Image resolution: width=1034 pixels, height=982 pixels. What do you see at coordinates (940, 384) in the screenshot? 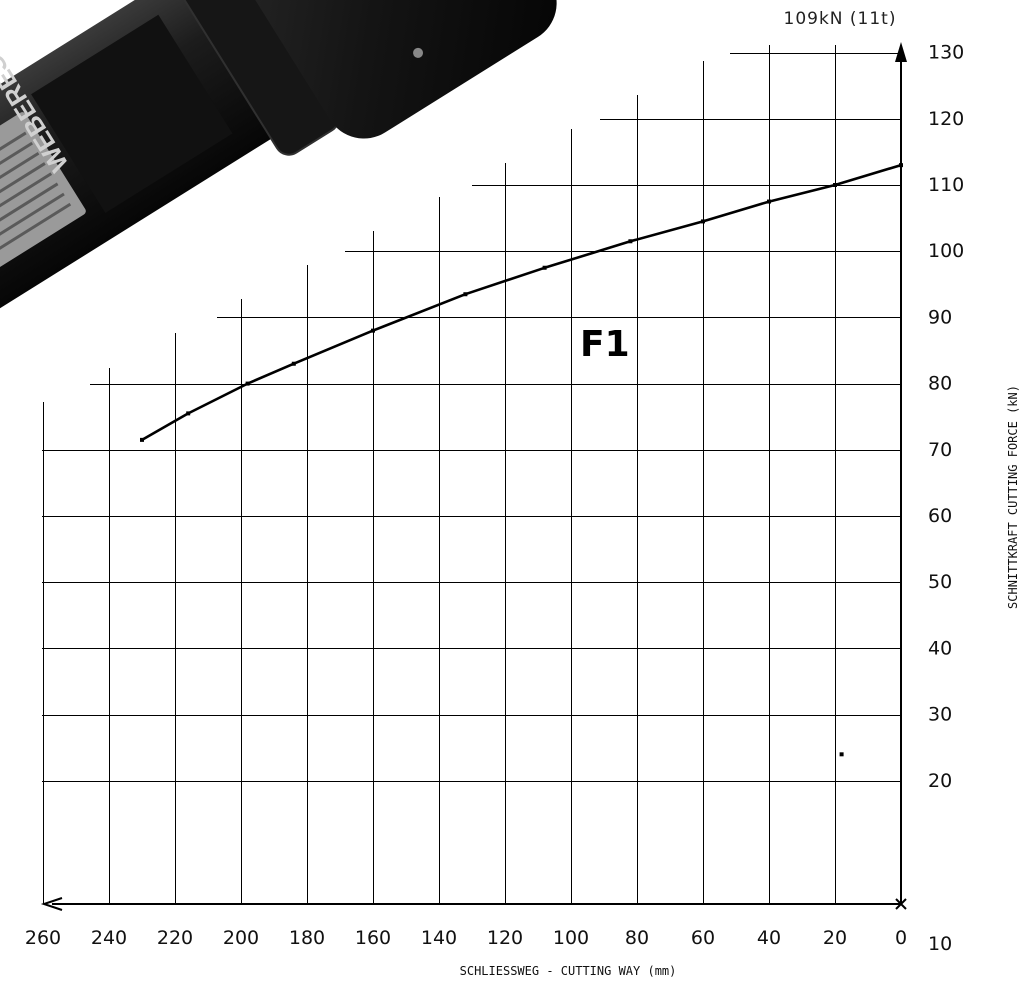
I see `y-tick-label: 80` at bounding box center [940, 384].